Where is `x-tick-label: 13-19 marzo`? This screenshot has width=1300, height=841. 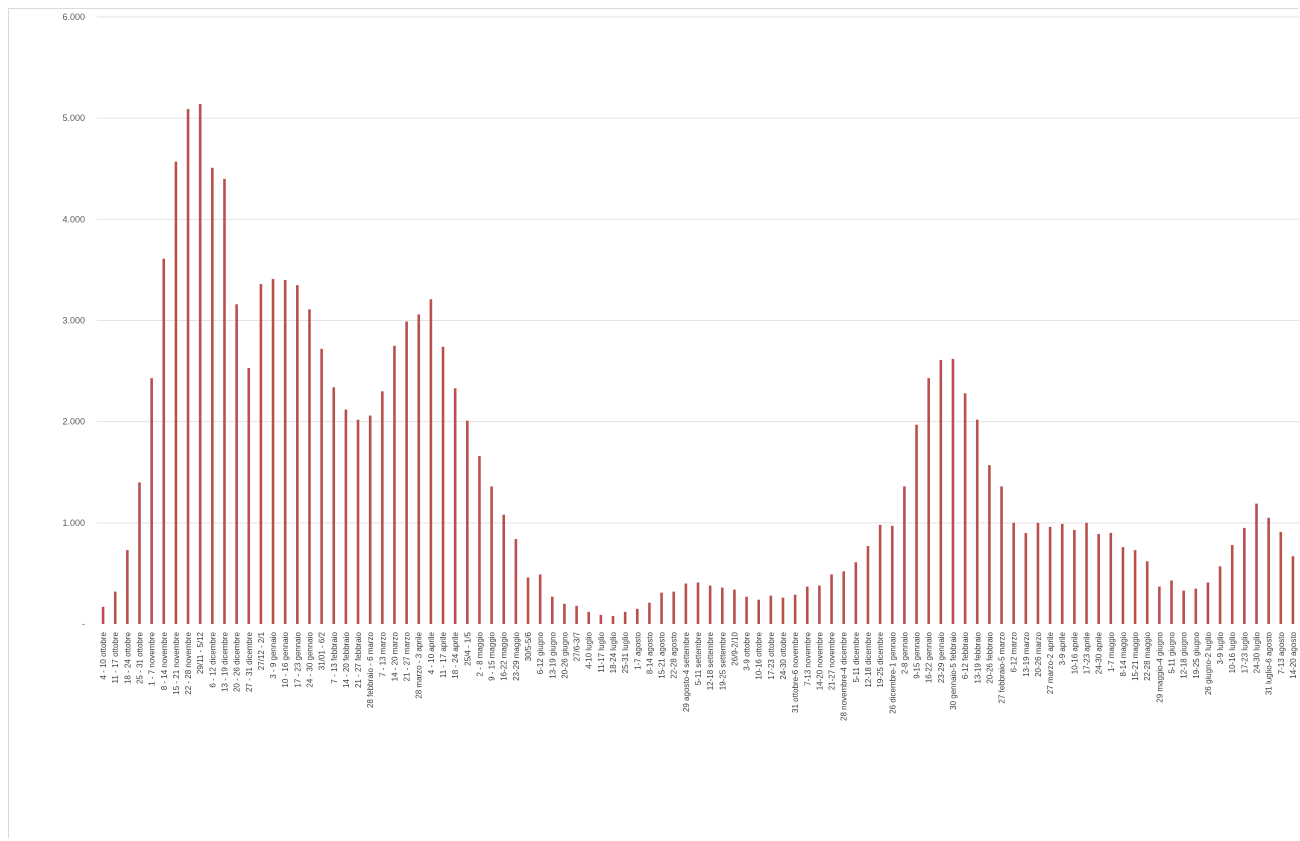 x-tick-label: 13-19 marzo is located at coordinates (1026, 653).